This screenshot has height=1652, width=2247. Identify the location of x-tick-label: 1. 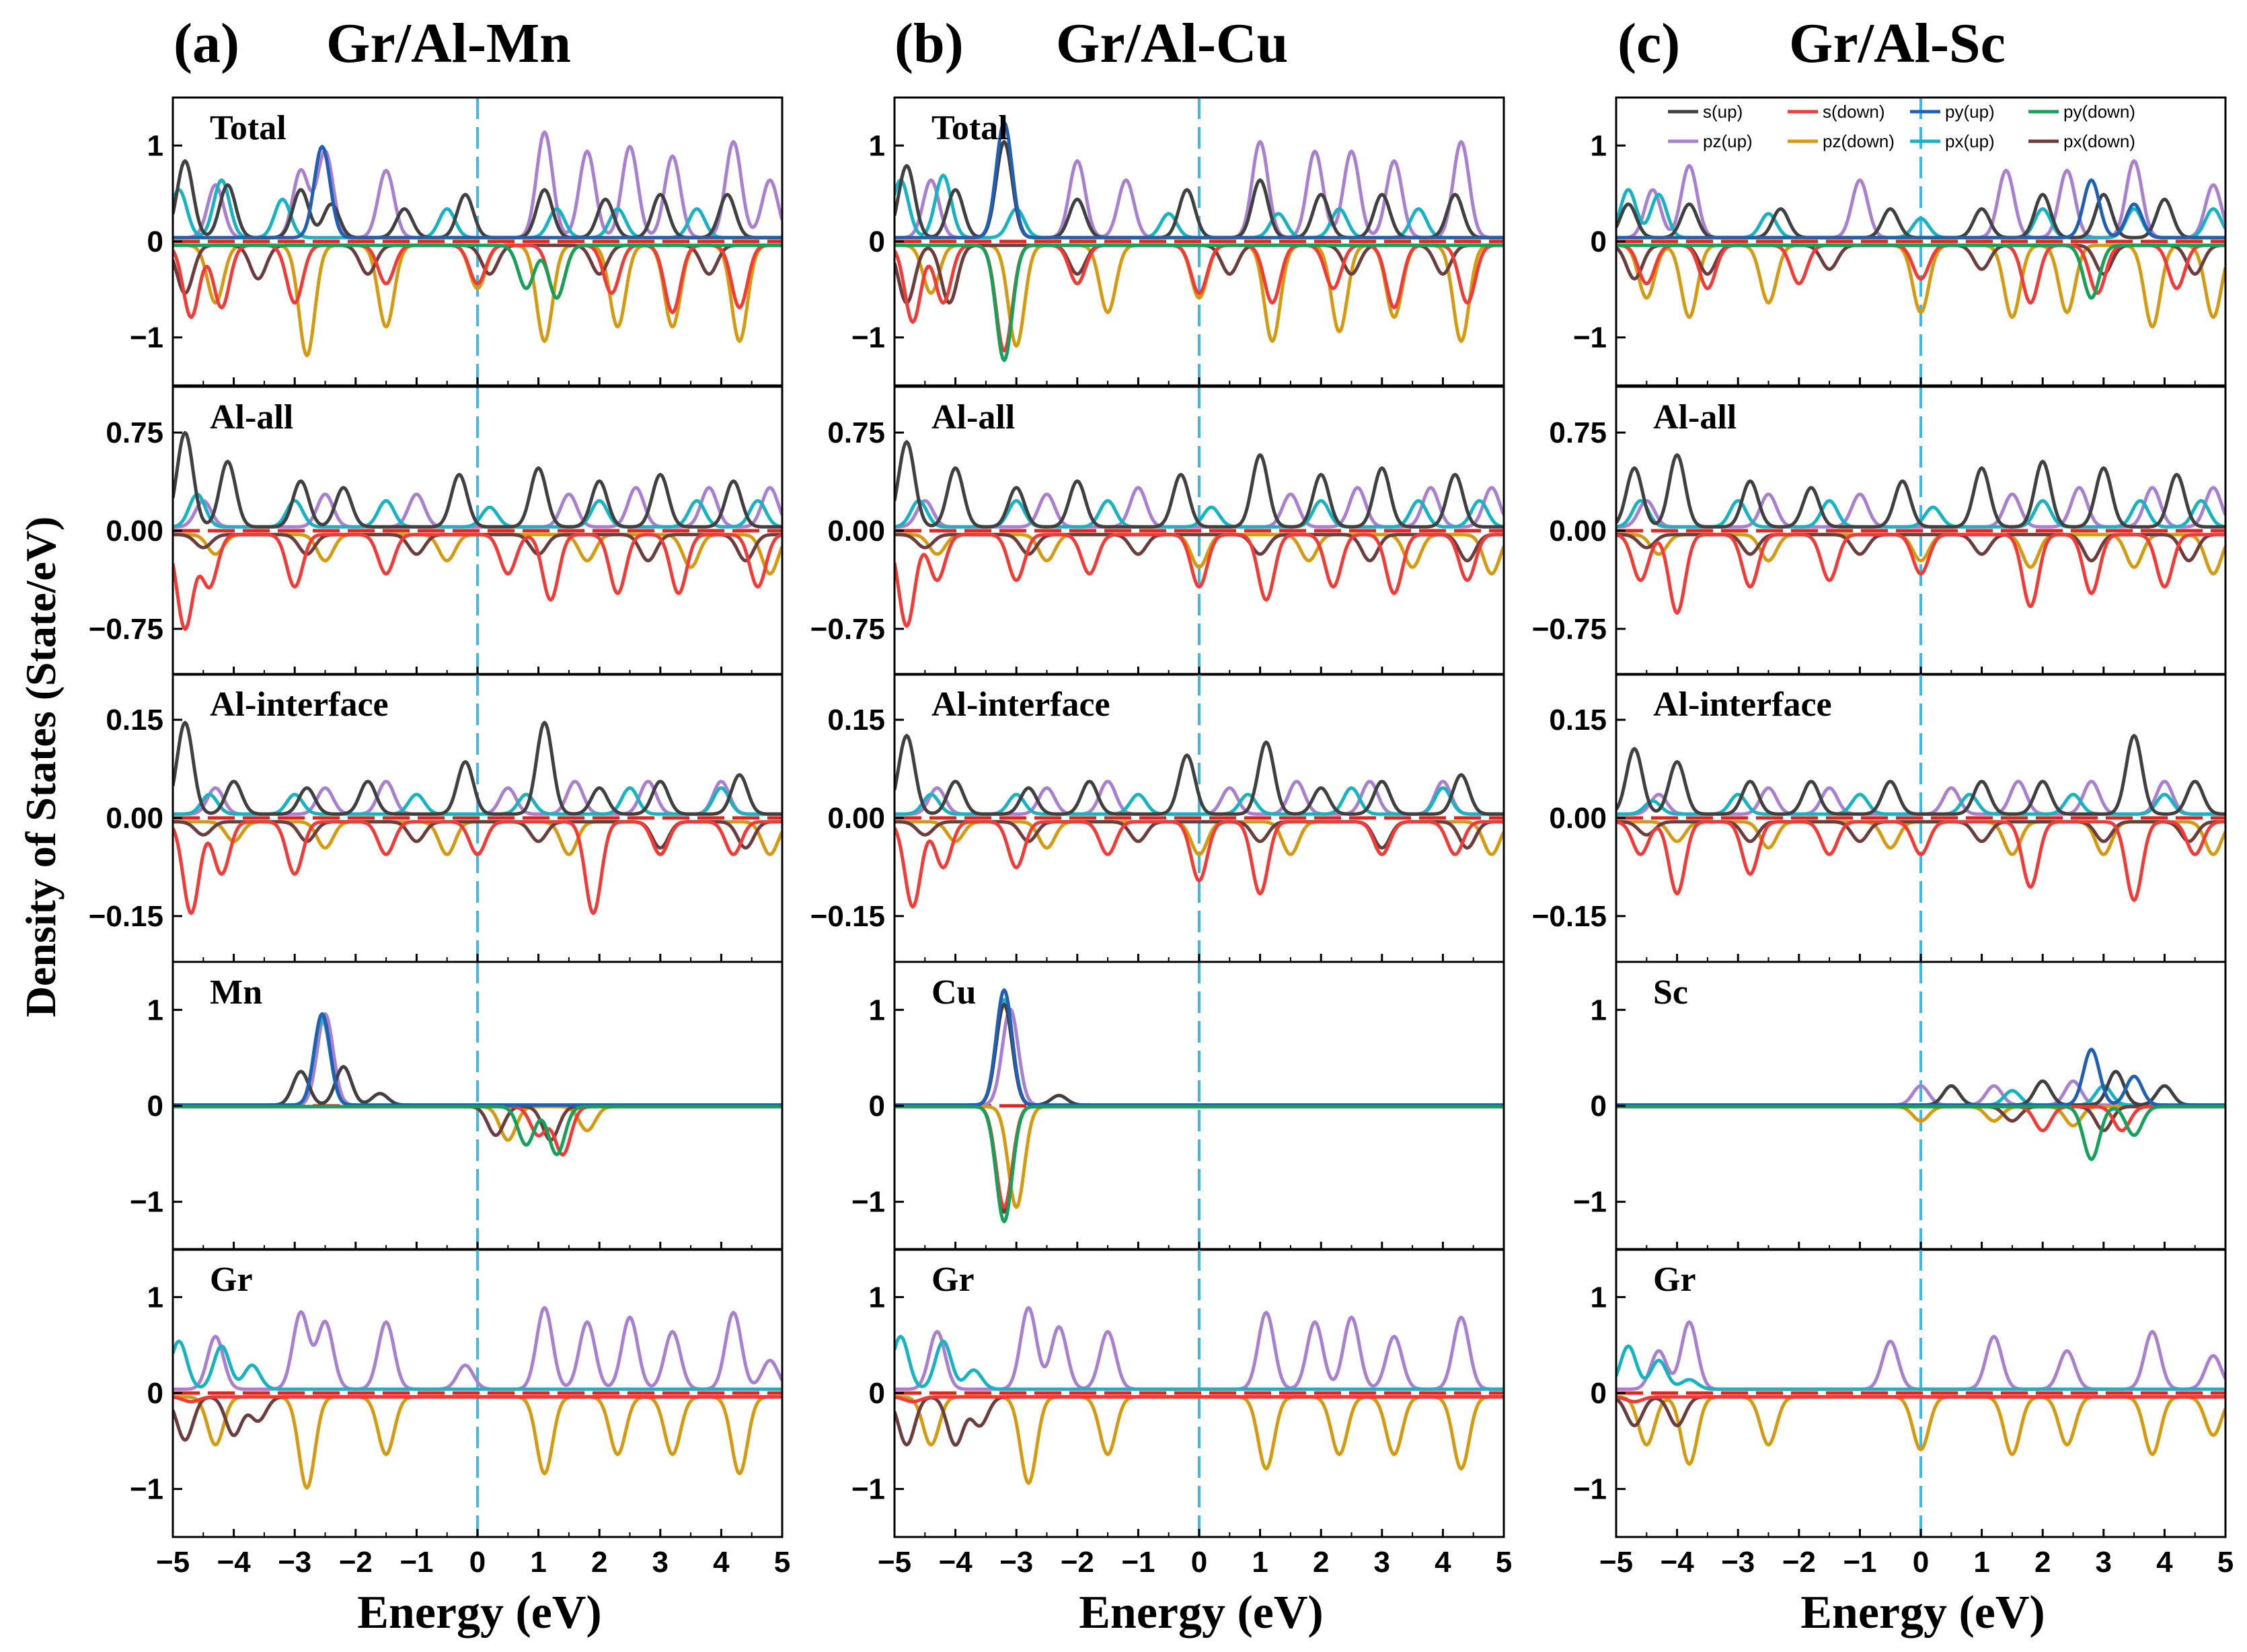
(1260, 1562).